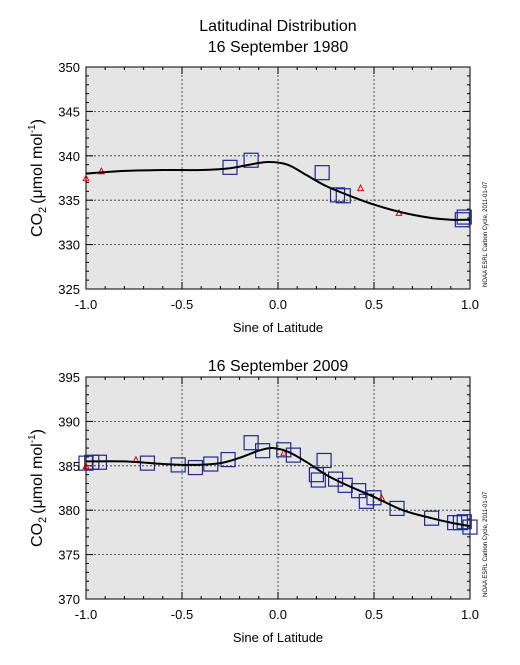  Describe the element at coordinates (278, 366) in the screenshot. I see `chart-2009-title: 16 September 2009` at that location.